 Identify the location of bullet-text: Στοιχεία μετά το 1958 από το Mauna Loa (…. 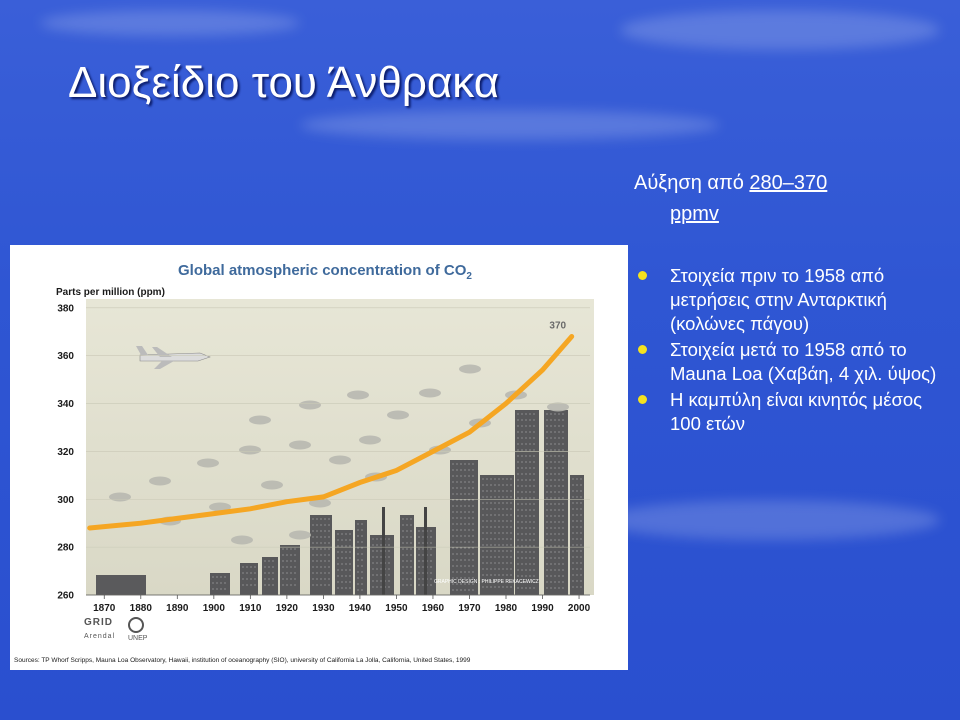
(803, 361).